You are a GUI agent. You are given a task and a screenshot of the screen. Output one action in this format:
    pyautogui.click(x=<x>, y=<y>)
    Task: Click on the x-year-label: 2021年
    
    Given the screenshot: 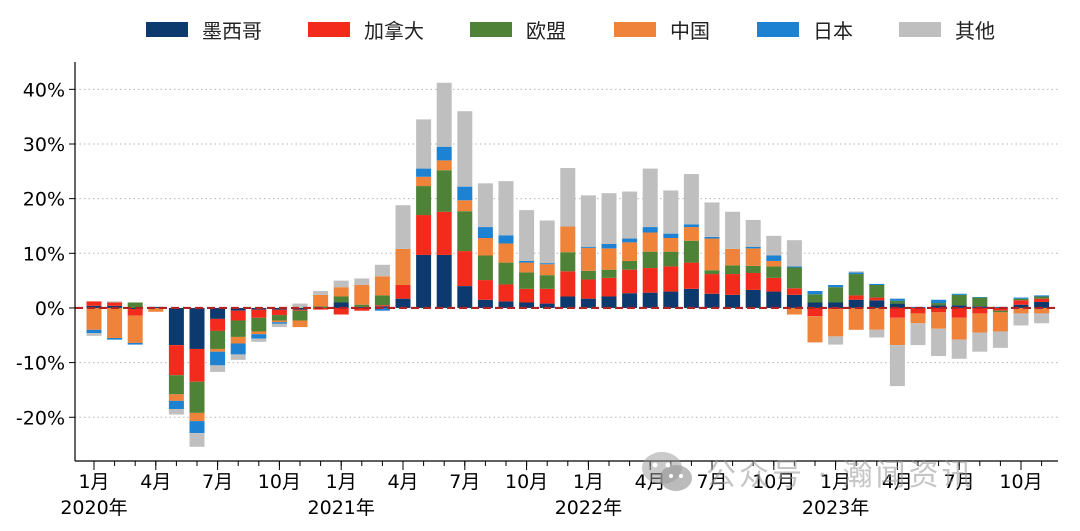 What is the action you would take?
    pyautogui.click(x=341, y=508)
    